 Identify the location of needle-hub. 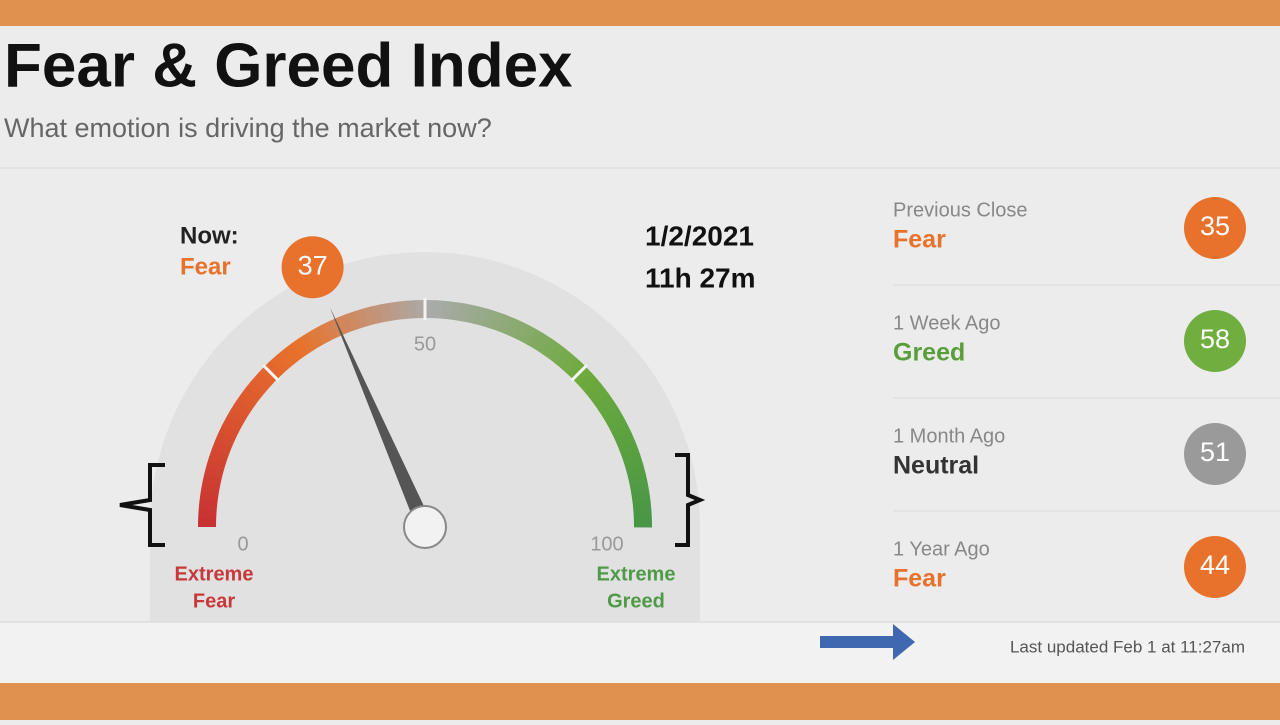
(425, 527).